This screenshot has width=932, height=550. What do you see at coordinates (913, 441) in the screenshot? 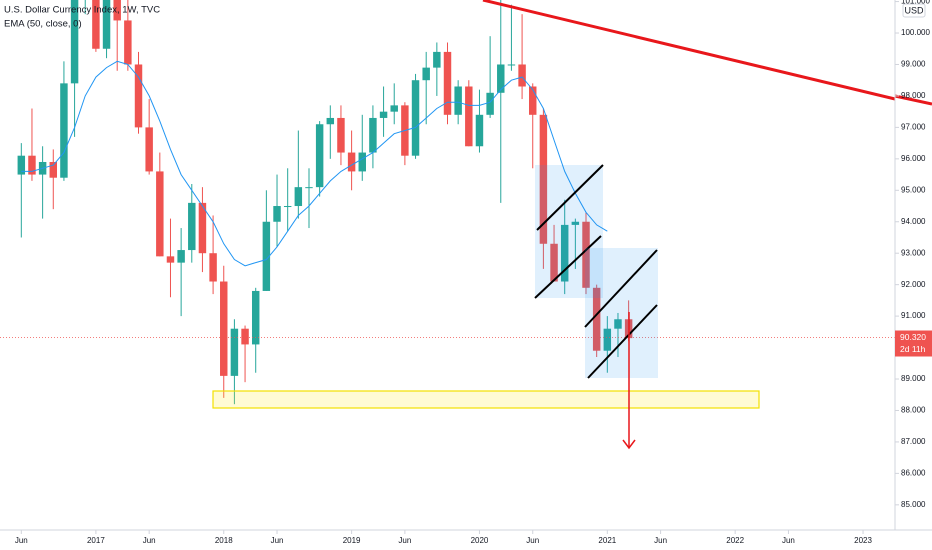
I see `y-tick-label: 87.000` at bounding box center [913, 441].